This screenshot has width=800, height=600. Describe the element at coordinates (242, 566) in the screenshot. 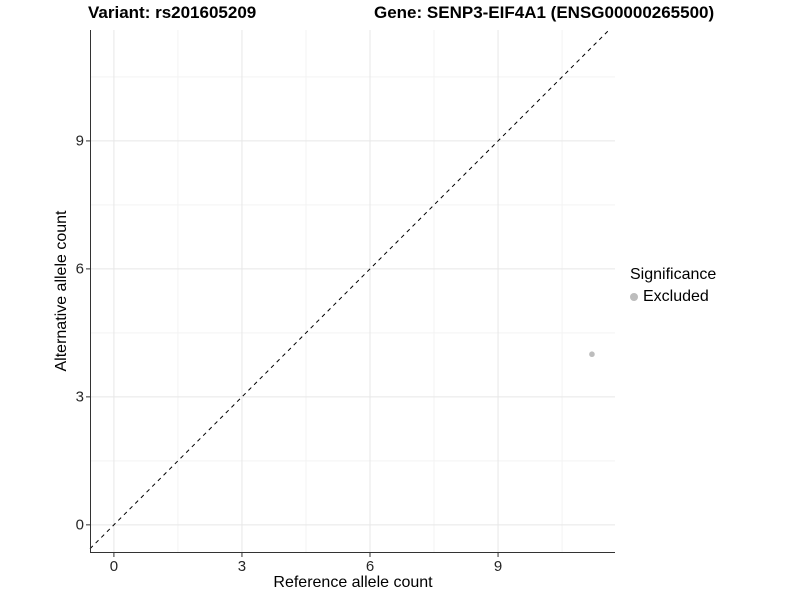

I see `x-axis-tick-label: 3` at that location.